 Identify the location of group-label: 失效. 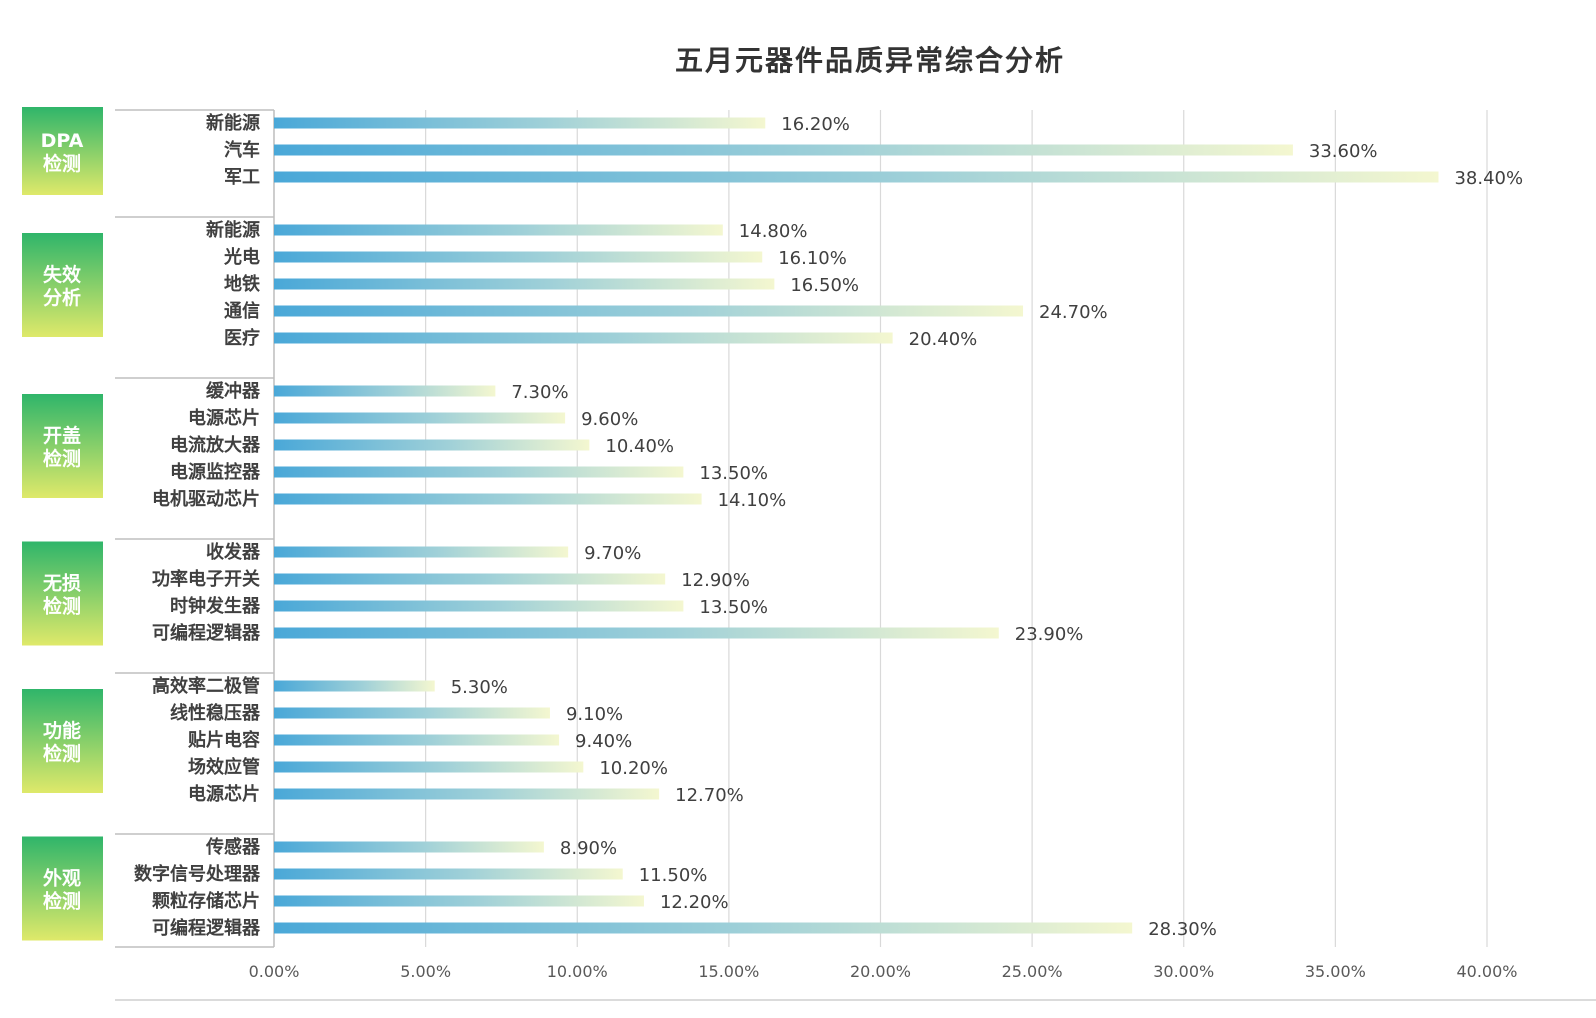
(62, 274).